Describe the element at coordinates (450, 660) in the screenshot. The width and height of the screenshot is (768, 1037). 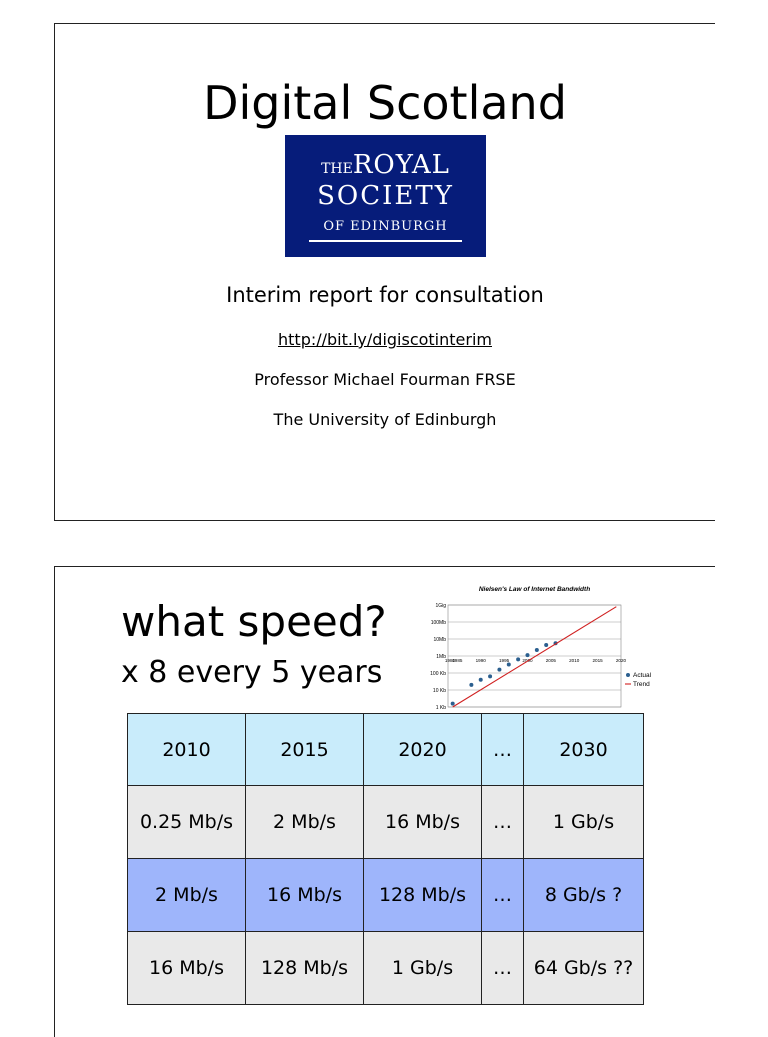
I see `chart-x-tick-label: 1980` at that location.